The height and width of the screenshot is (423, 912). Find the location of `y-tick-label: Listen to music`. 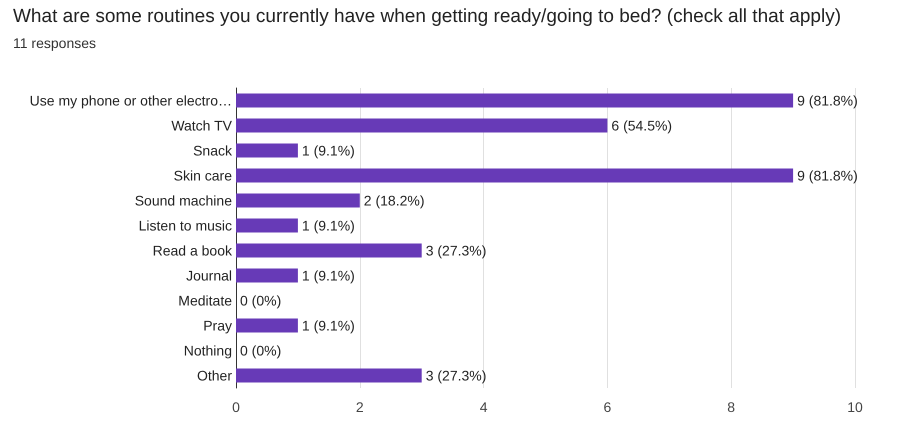

y-tick-label: Listen to music is located at coordinates (185, 226).